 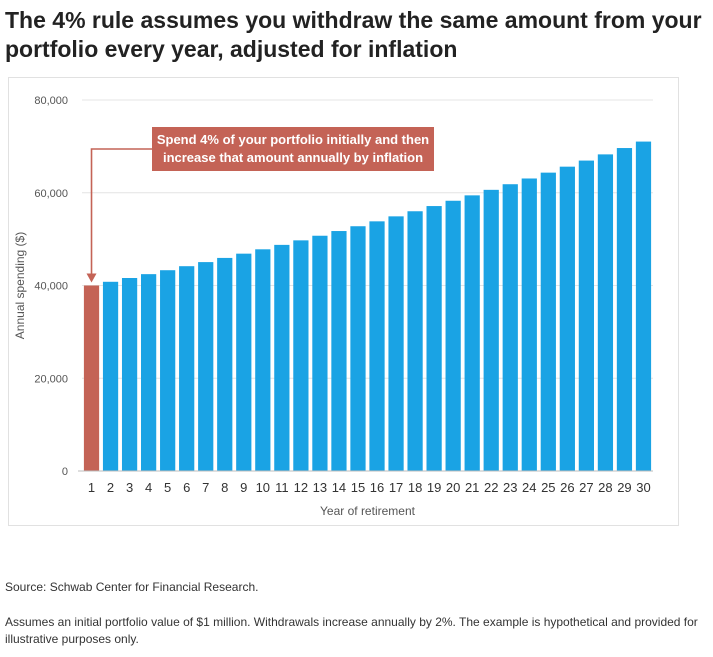 What do you see at coordinates (586, 487) in the screenshot?
I see `x-tick-label: 27` at bounding box center [586, 487].